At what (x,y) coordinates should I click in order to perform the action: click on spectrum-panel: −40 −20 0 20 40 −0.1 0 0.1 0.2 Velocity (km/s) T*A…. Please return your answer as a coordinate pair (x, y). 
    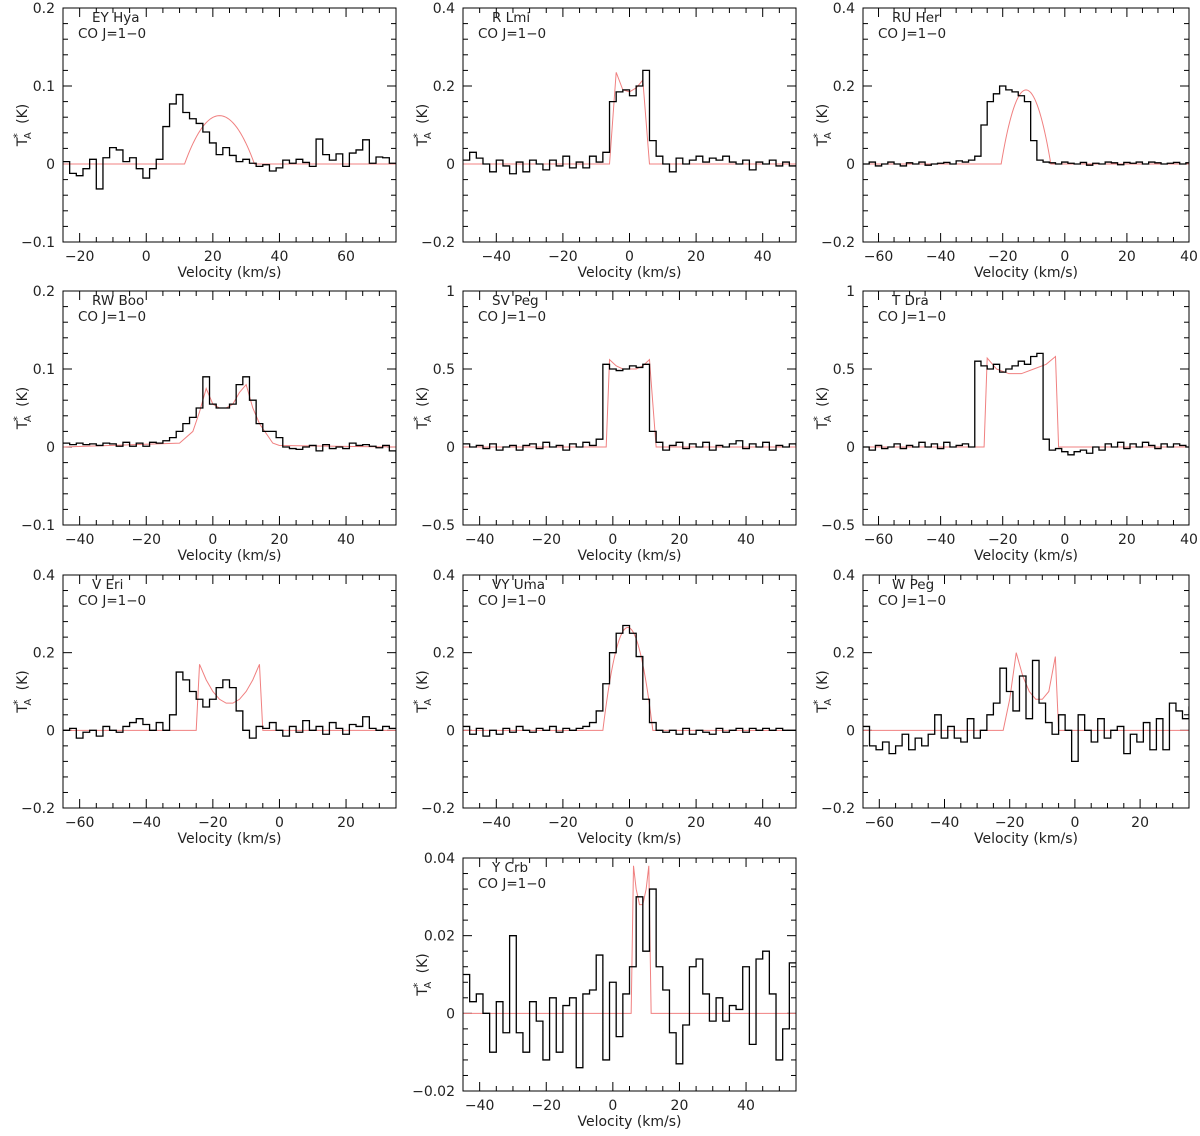
    Looking at the image, I should click on (204, 424).